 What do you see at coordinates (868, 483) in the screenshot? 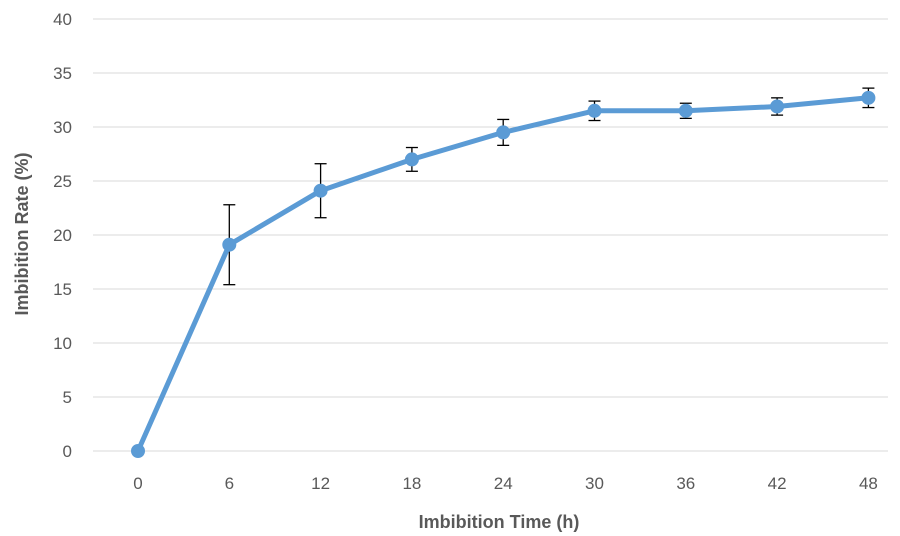
I see `x-tick-label: 48` at bounding box center [868, 483].